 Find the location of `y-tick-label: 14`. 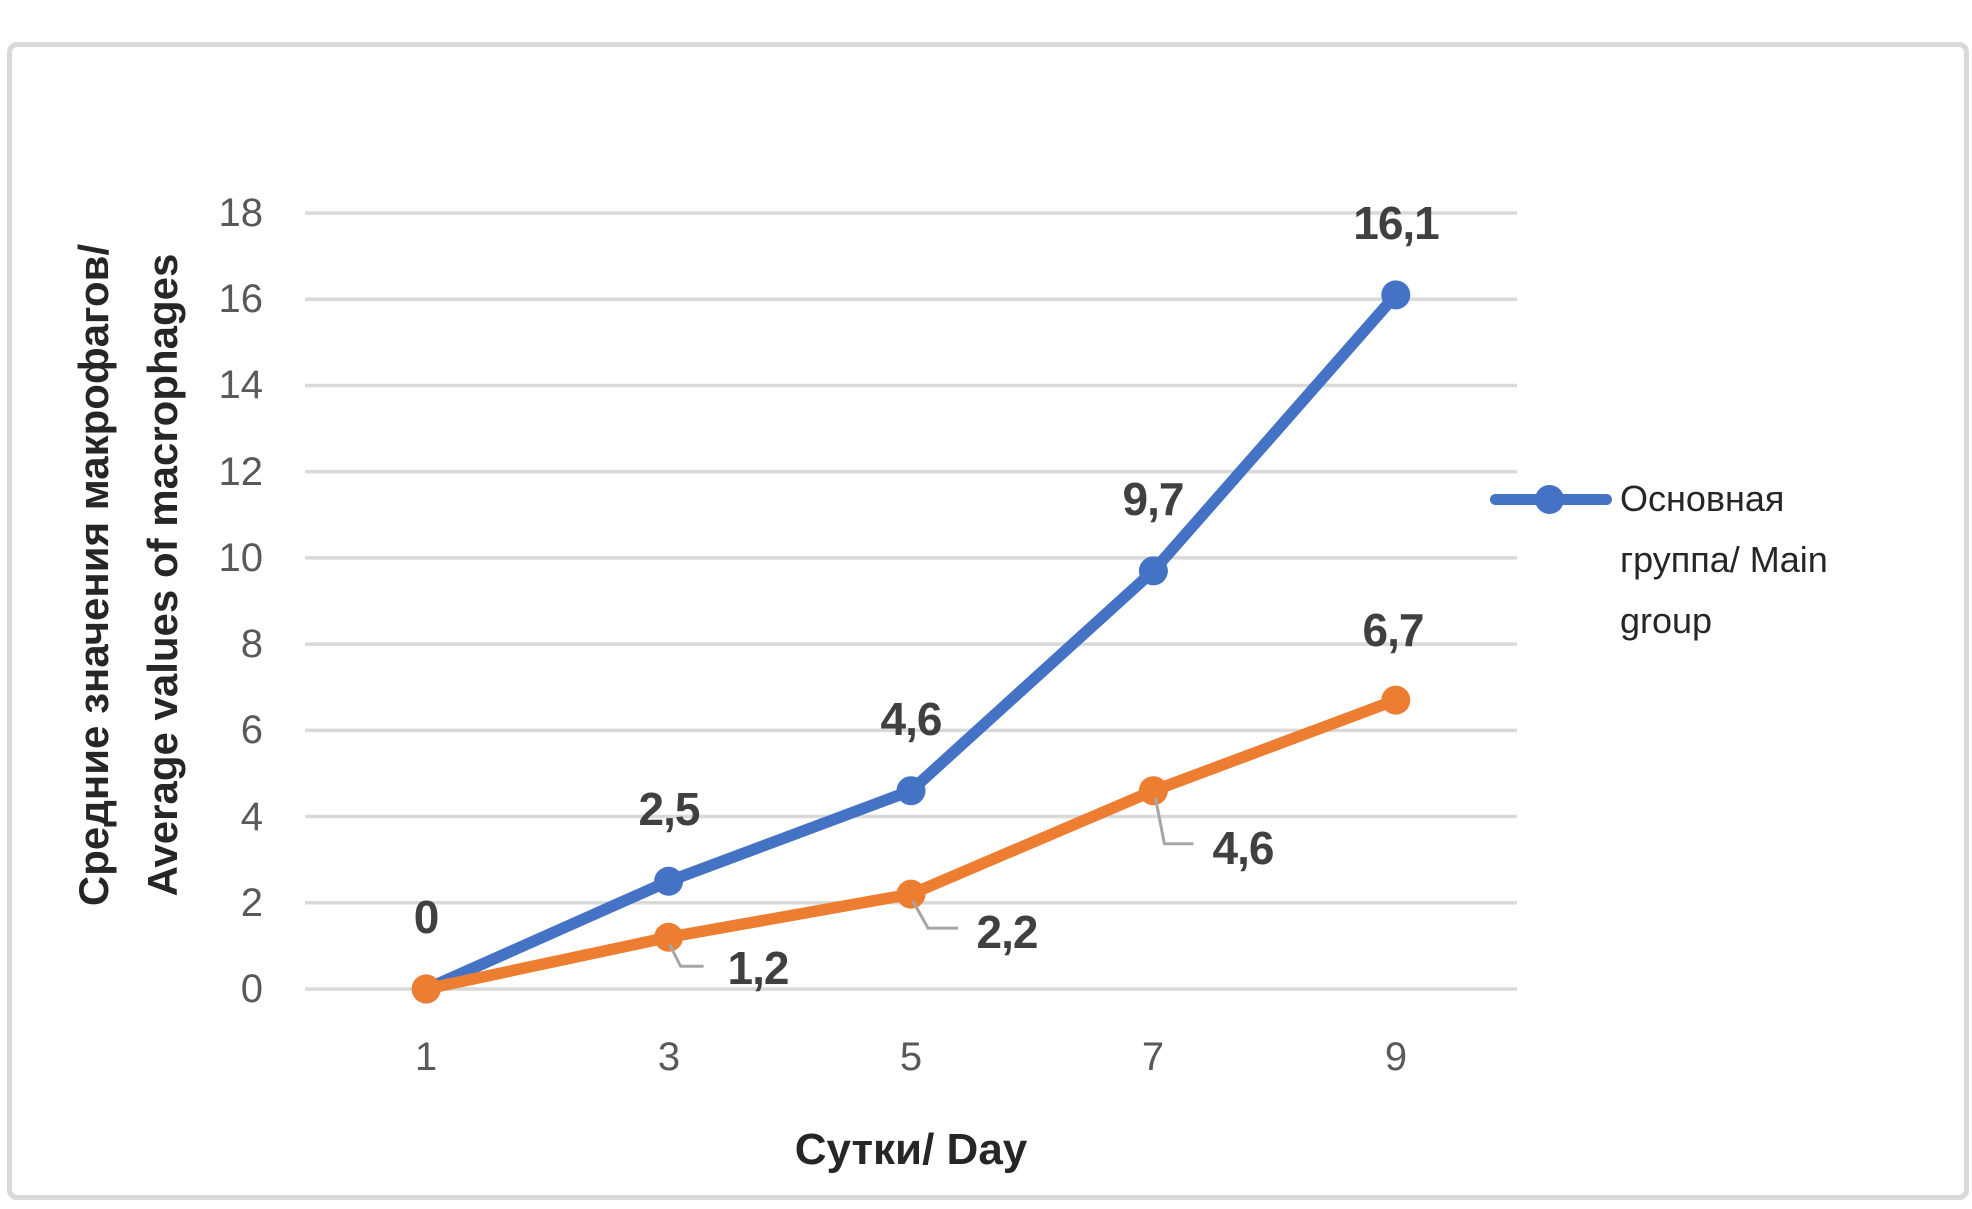

y-tick-label: 14 is located at coordinates (241, 385).